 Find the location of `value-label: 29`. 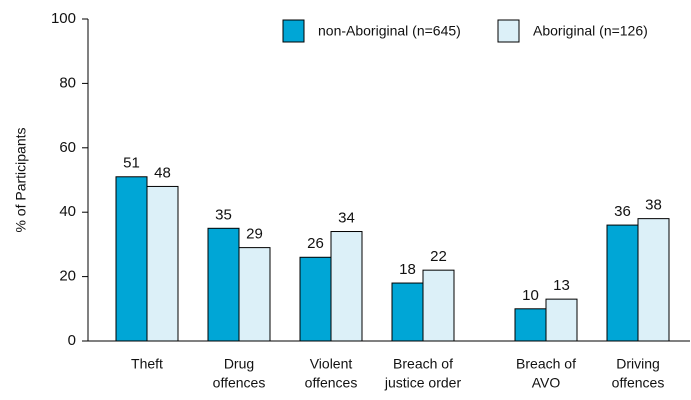

value-label: 29 is located at coordinates (254, 234).